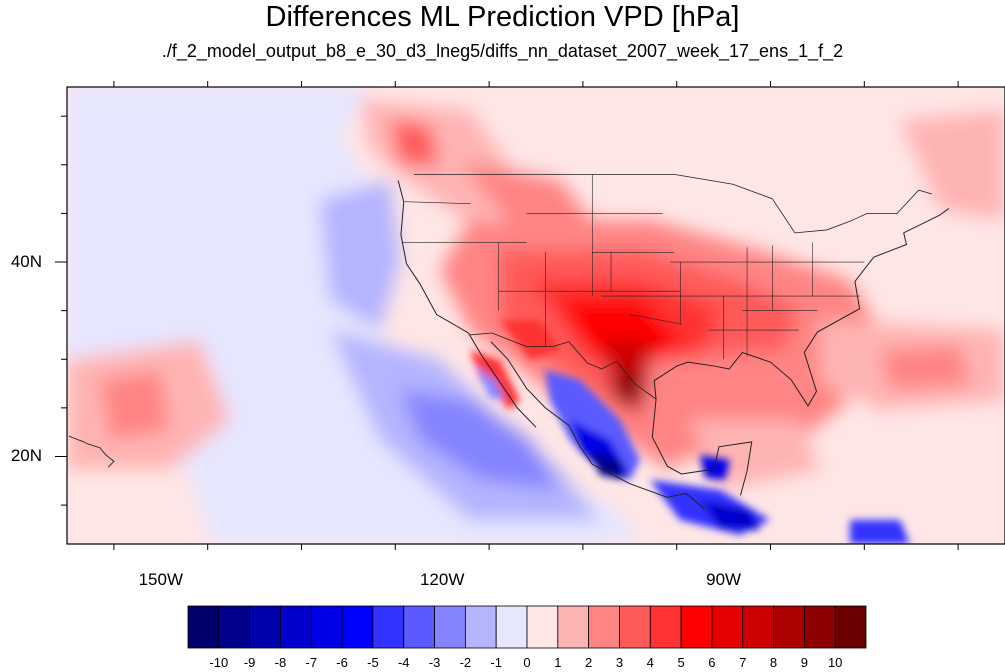  What do you see at coordinates (249, 662) in the screenshot?
I see `colorbar-label: -9` at bounding box center [249, 662].